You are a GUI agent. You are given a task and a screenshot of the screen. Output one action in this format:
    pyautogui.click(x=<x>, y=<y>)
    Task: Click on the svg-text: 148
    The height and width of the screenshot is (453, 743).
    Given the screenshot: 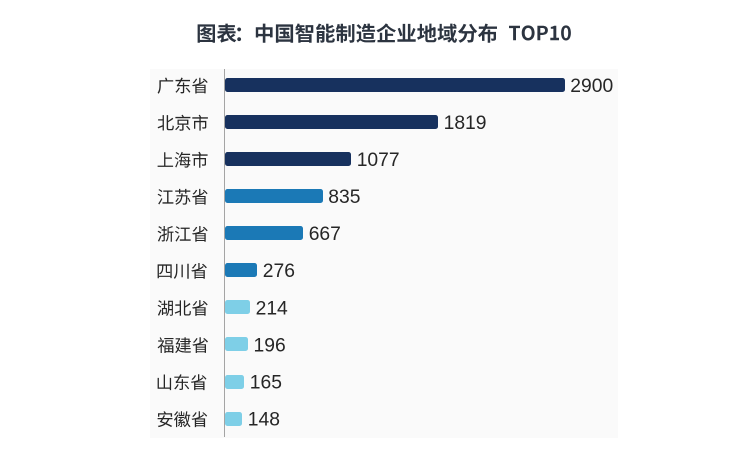 What is the action you would take?
    pyautogui.click(x=264, y=420)
    